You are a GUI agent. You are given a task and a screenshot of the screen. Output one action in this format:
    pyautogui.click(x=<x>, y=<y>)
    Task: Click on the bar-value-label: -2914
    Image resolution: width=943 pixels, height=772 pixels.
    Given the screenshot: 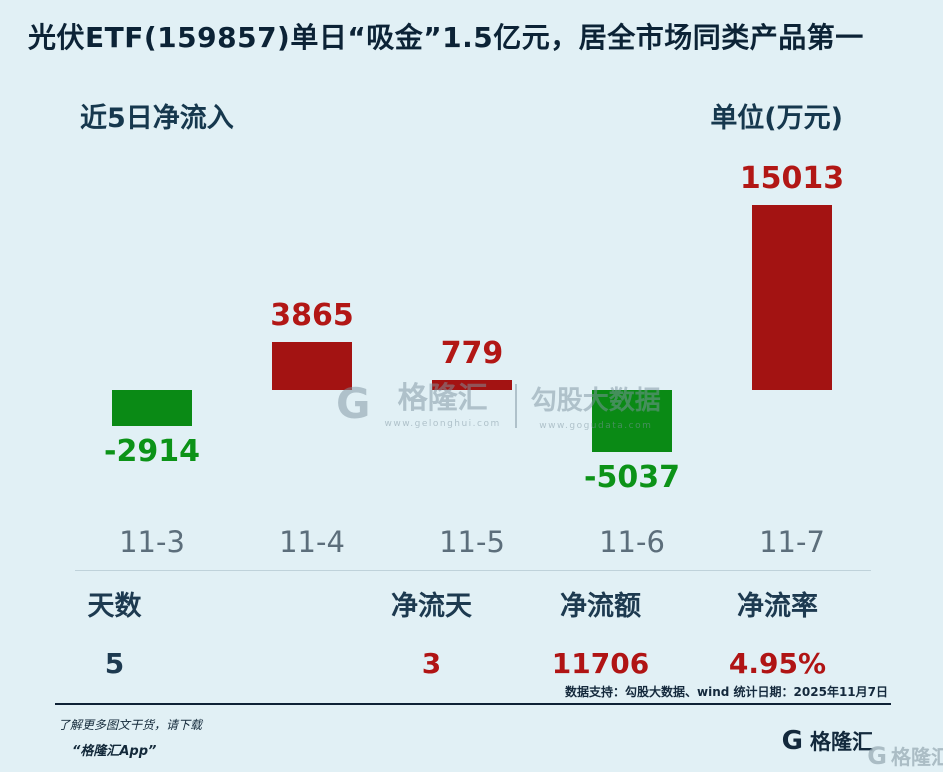 What is the action you would take?
    pyautogui.click(x=152, y=451)
    